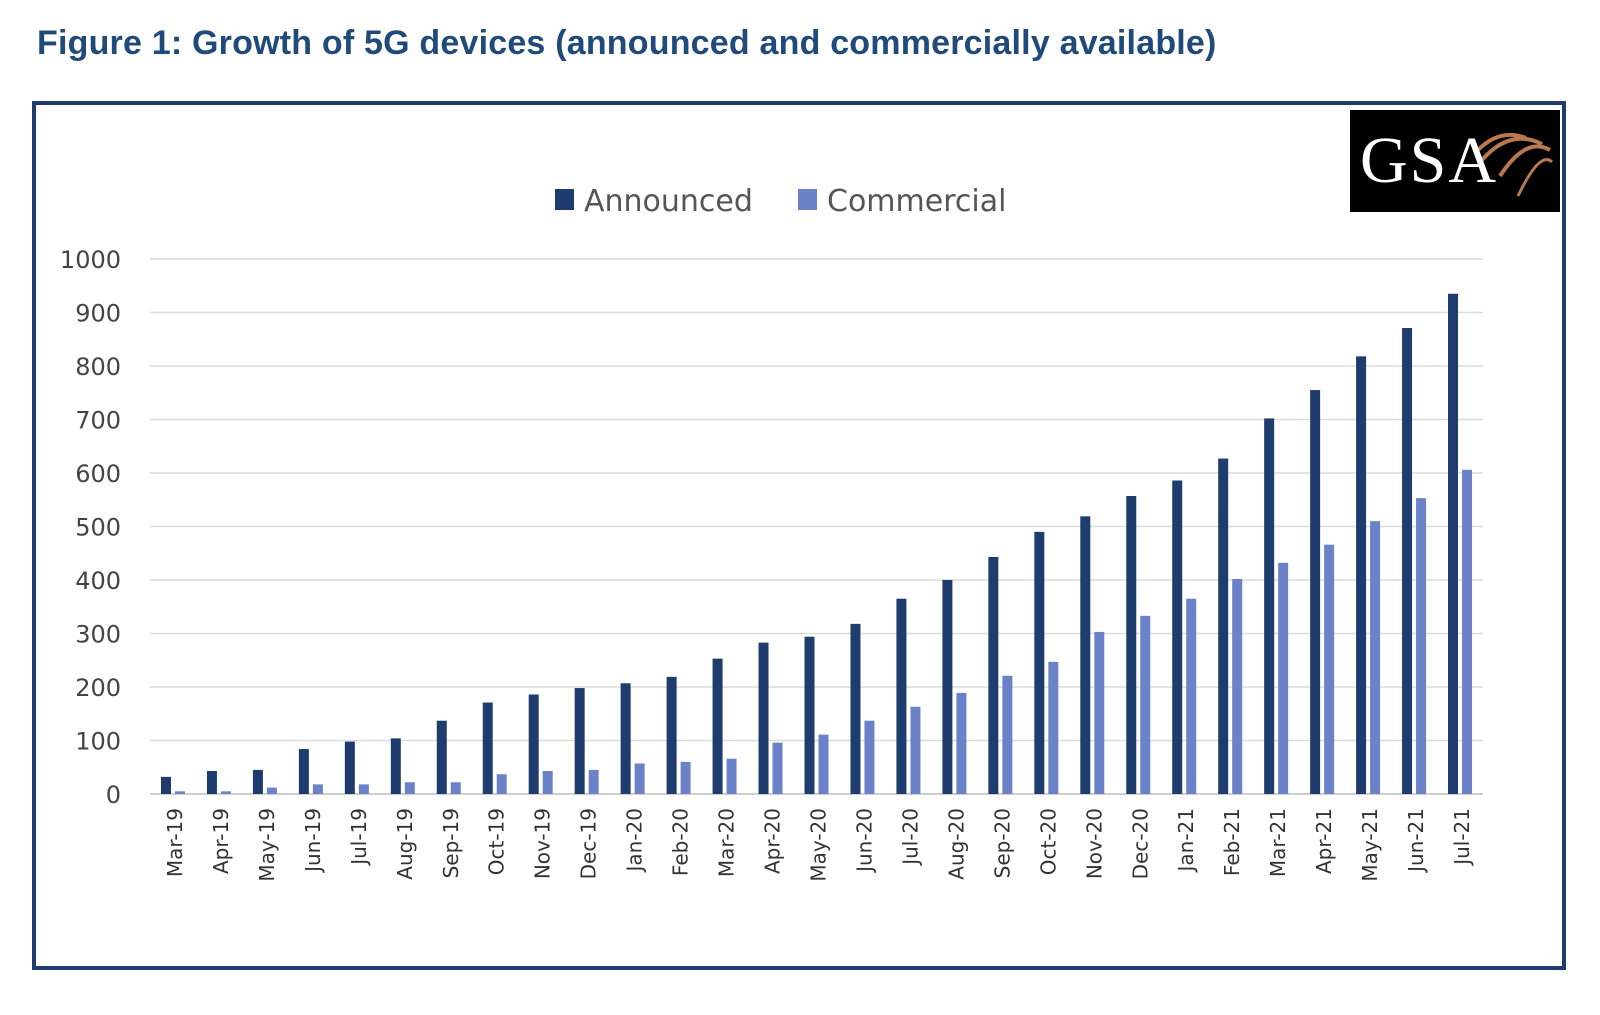 The height and width of the screenshot is (1015, 1600). What do you see at coordinates (98, 528) in the screenshot?
I see `y-tick-label: 500` at bounding box center [98, 528].